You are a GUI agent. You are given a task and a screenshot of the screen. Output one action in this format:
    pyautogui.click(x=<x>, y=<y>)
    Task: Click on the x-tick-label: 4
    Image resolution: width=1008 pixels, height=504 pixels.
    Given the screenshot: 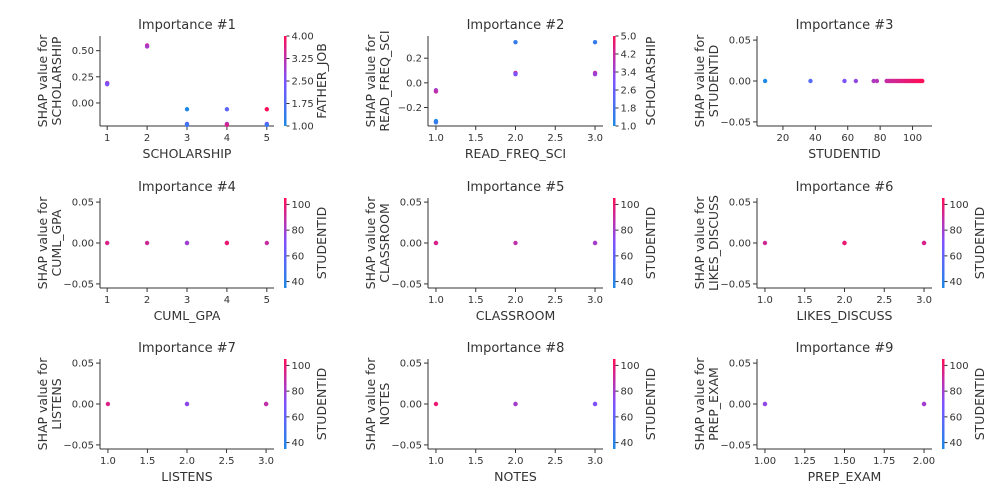 What is the action you would take?
    pyautogui.click(x=227, y=300)
    